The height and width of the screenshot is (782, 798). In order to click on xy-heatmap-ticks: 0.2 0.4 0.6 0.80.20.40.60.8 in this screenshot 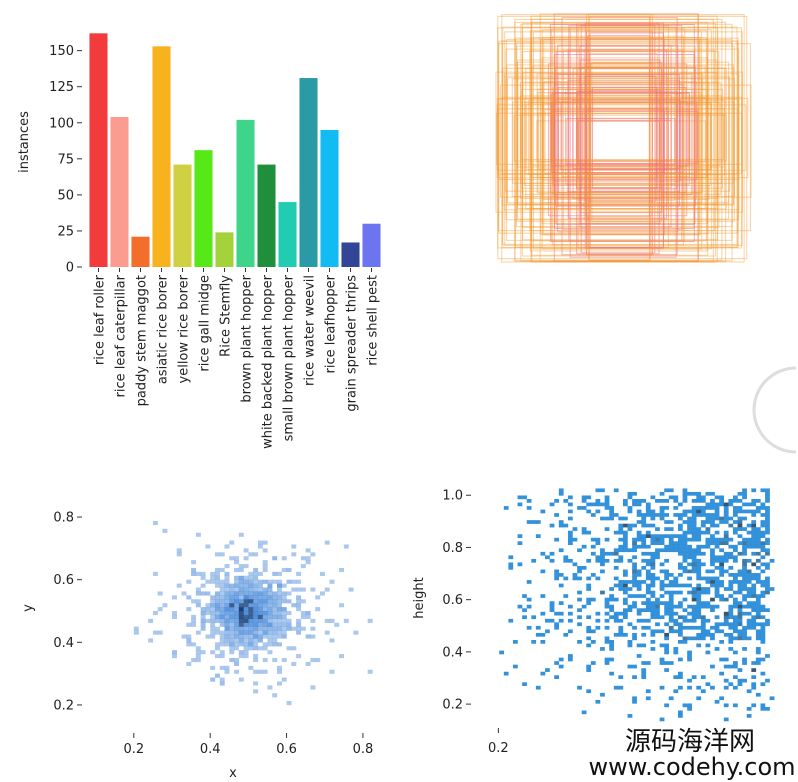, I will do `click(213, 634)`.